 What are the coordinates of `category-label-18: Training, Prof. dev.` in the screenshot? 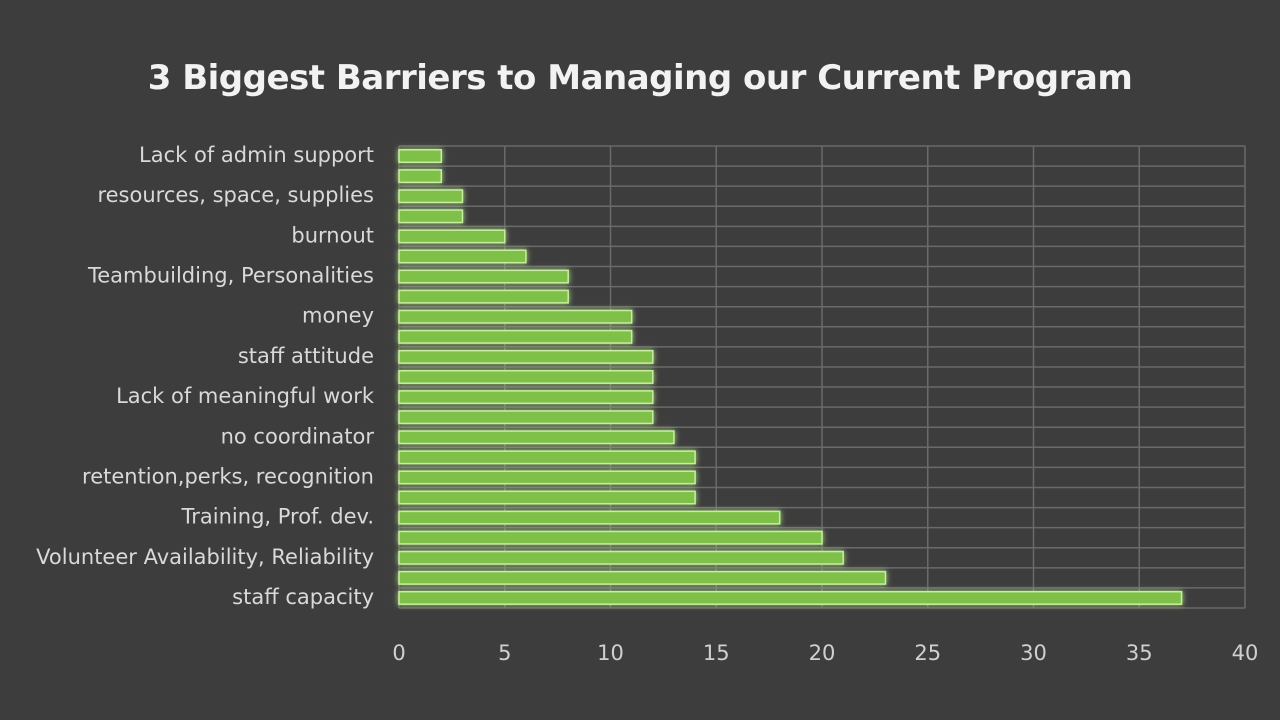 It's located at (277, 517).